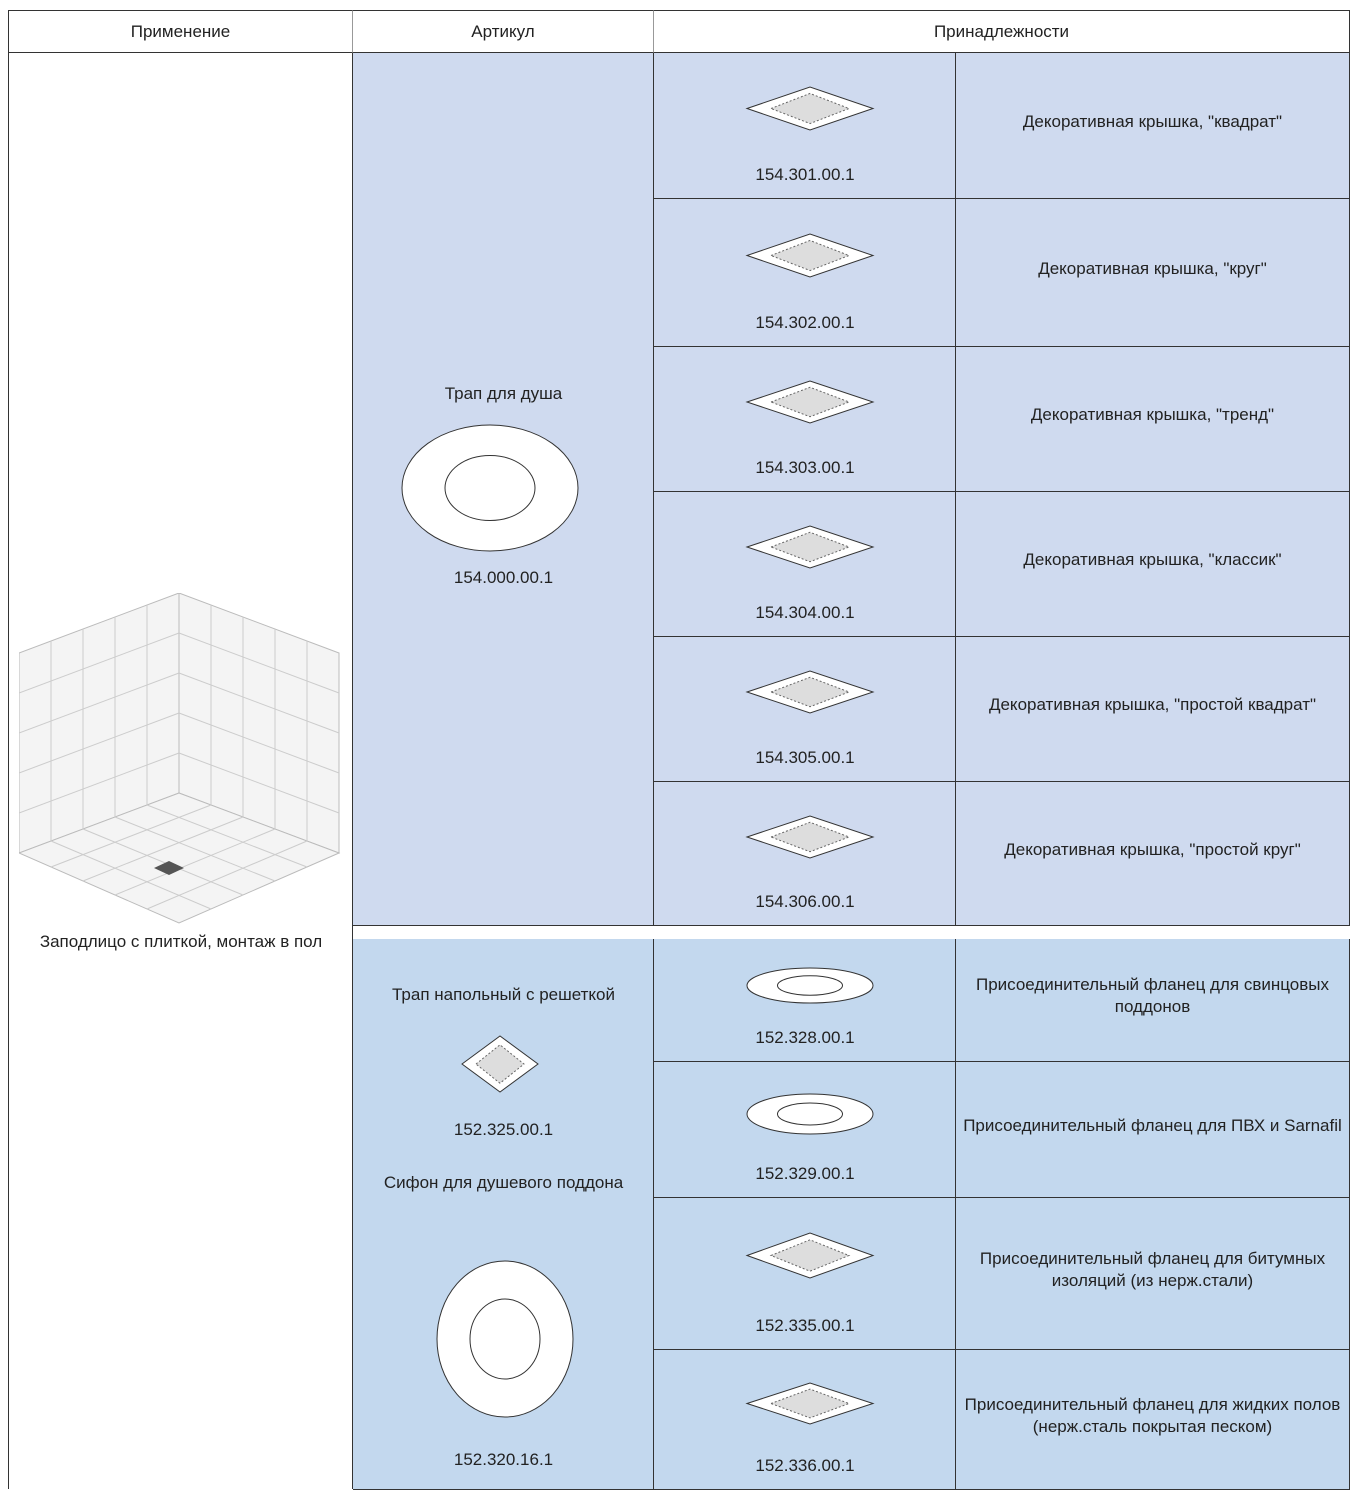 The image size is (1350, 1491). What do you see at coordinates (1152, 559) in the screenshot?
I see `accessory-description: Декоративная крышка, "классик"` at bounding box center [1152, 559].